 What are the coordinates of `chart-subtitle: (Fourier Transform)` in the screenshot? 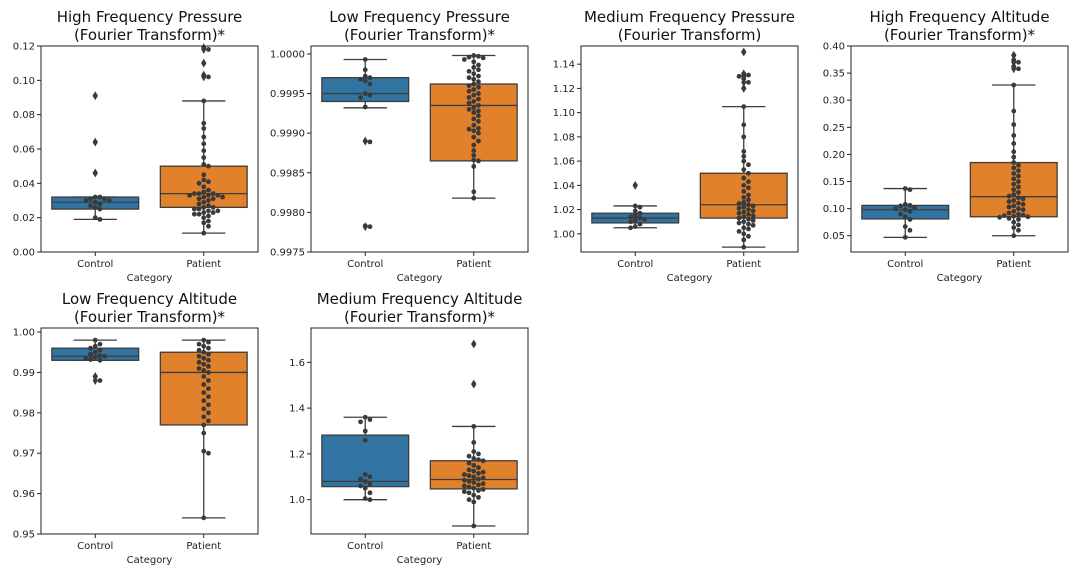 It's located at (690, 35).